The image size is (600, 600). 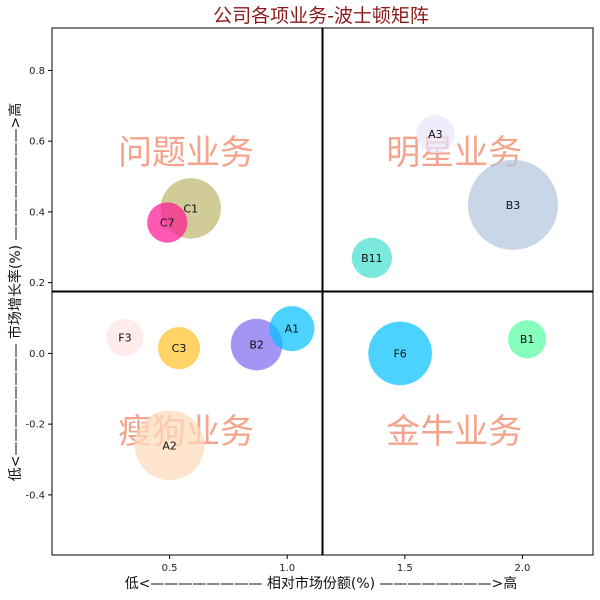 I want to click on bubble-B11, so click(x=372, y=258).